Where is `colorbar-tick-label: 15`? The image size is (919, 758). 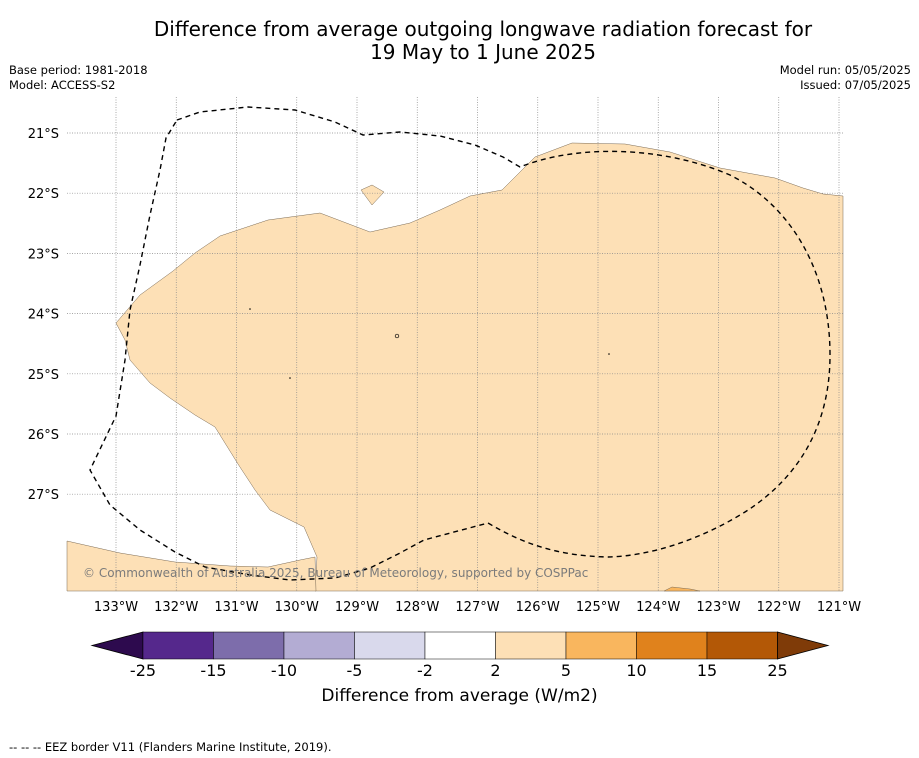
colorbar-tick-label: 15 is located at coordinates (707, 670).